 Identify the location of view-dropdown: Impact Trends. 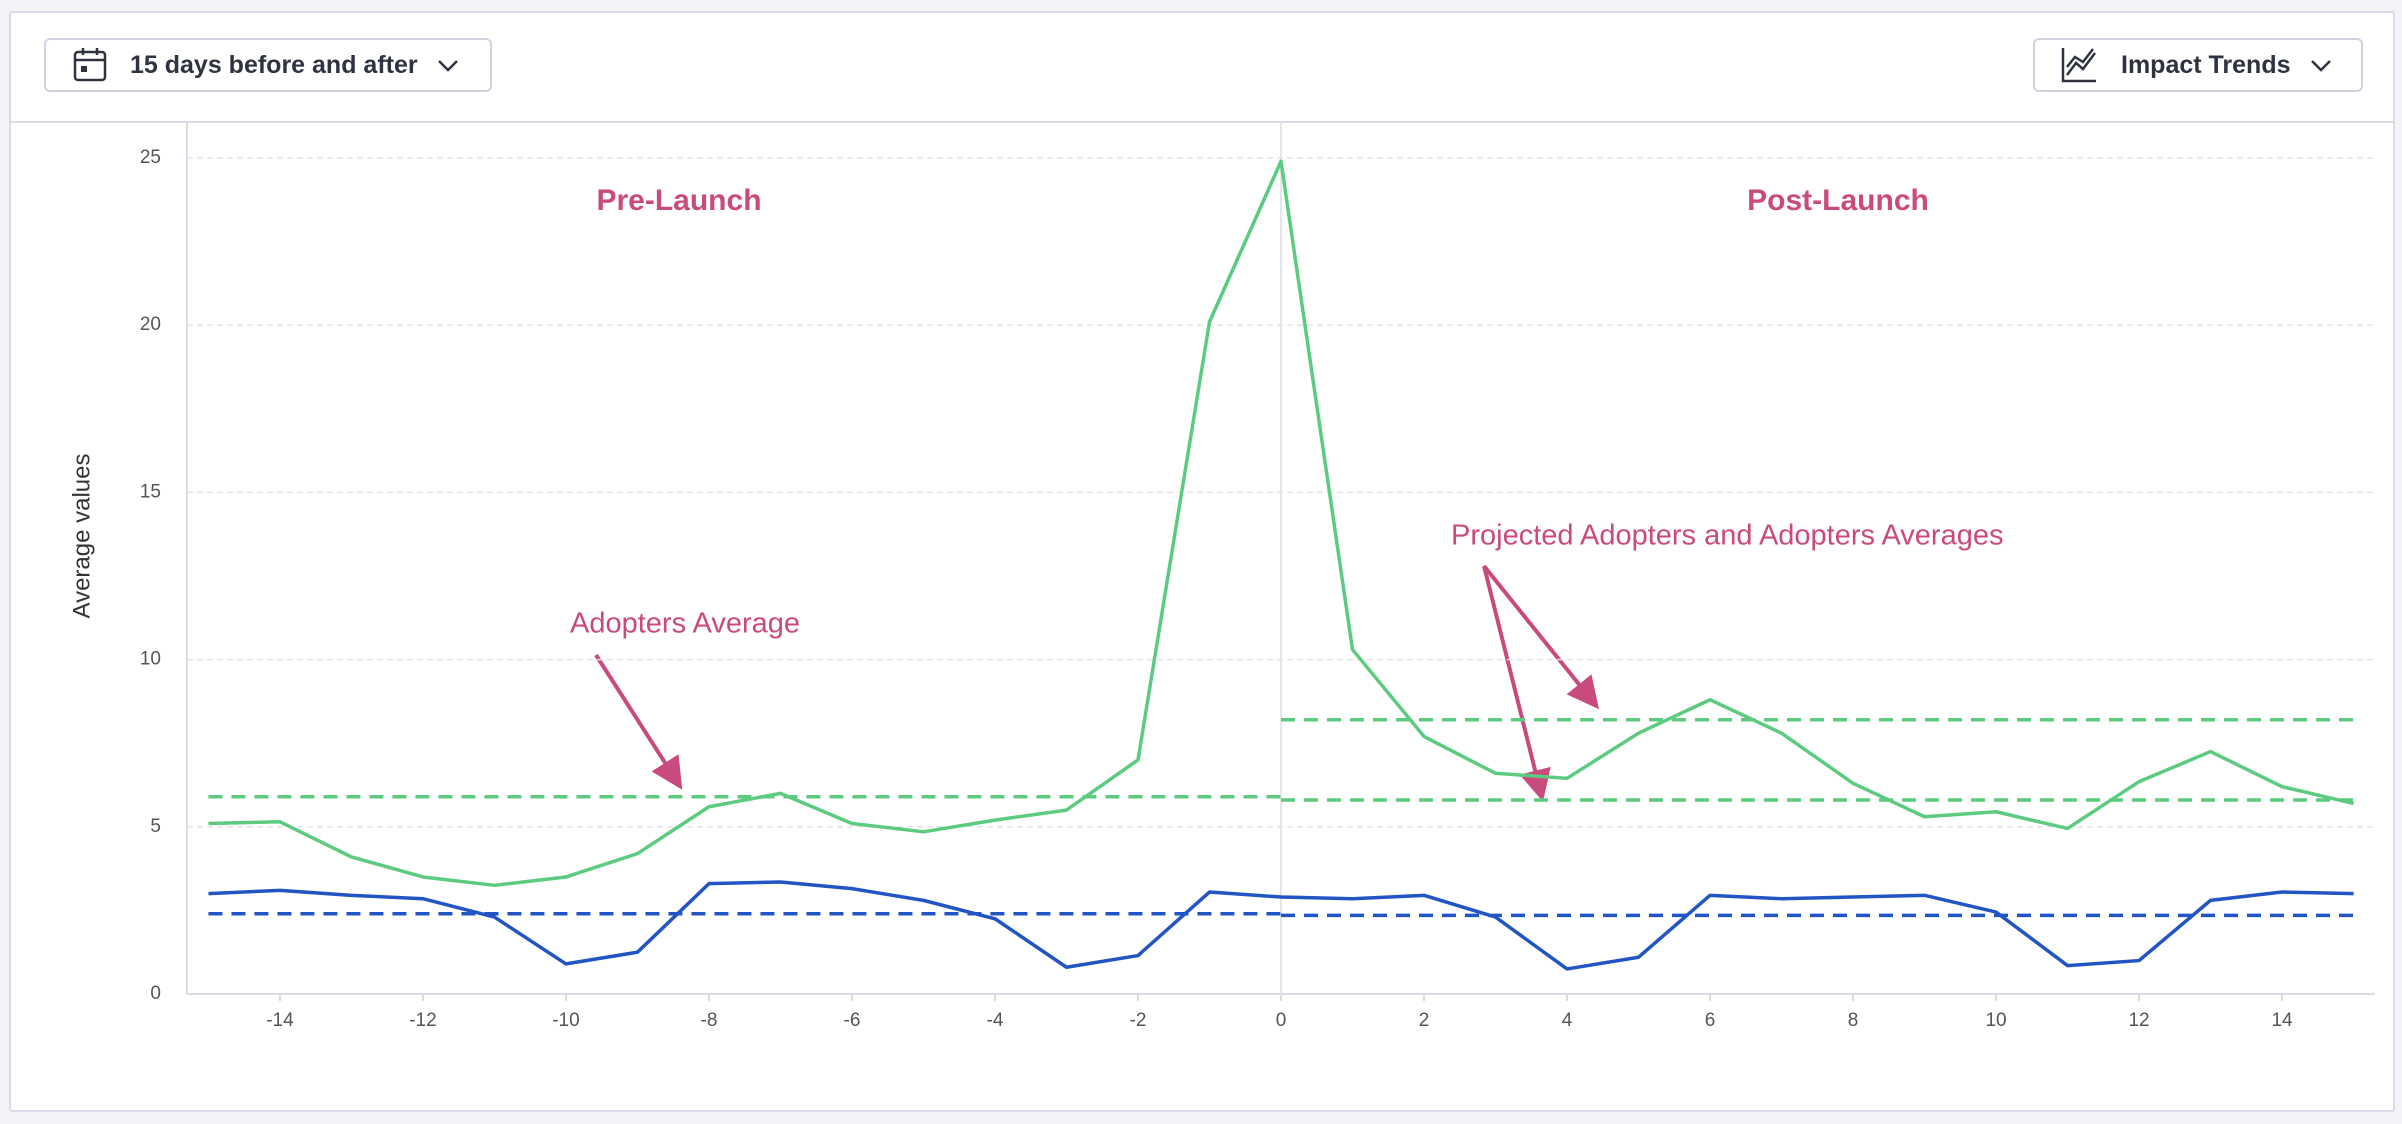
(2198, 65).